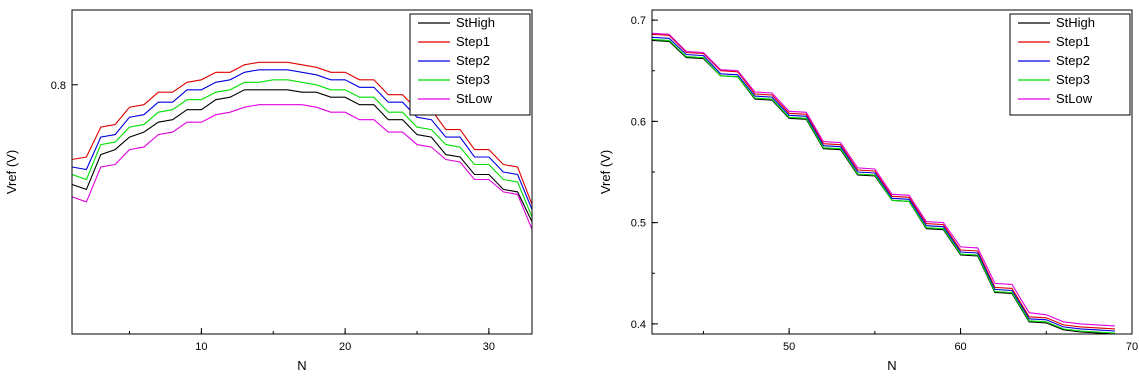 The height and width of the screenshot is (384, 1139). I want to click on y-tick-label: 0.8, so click(58, 86).